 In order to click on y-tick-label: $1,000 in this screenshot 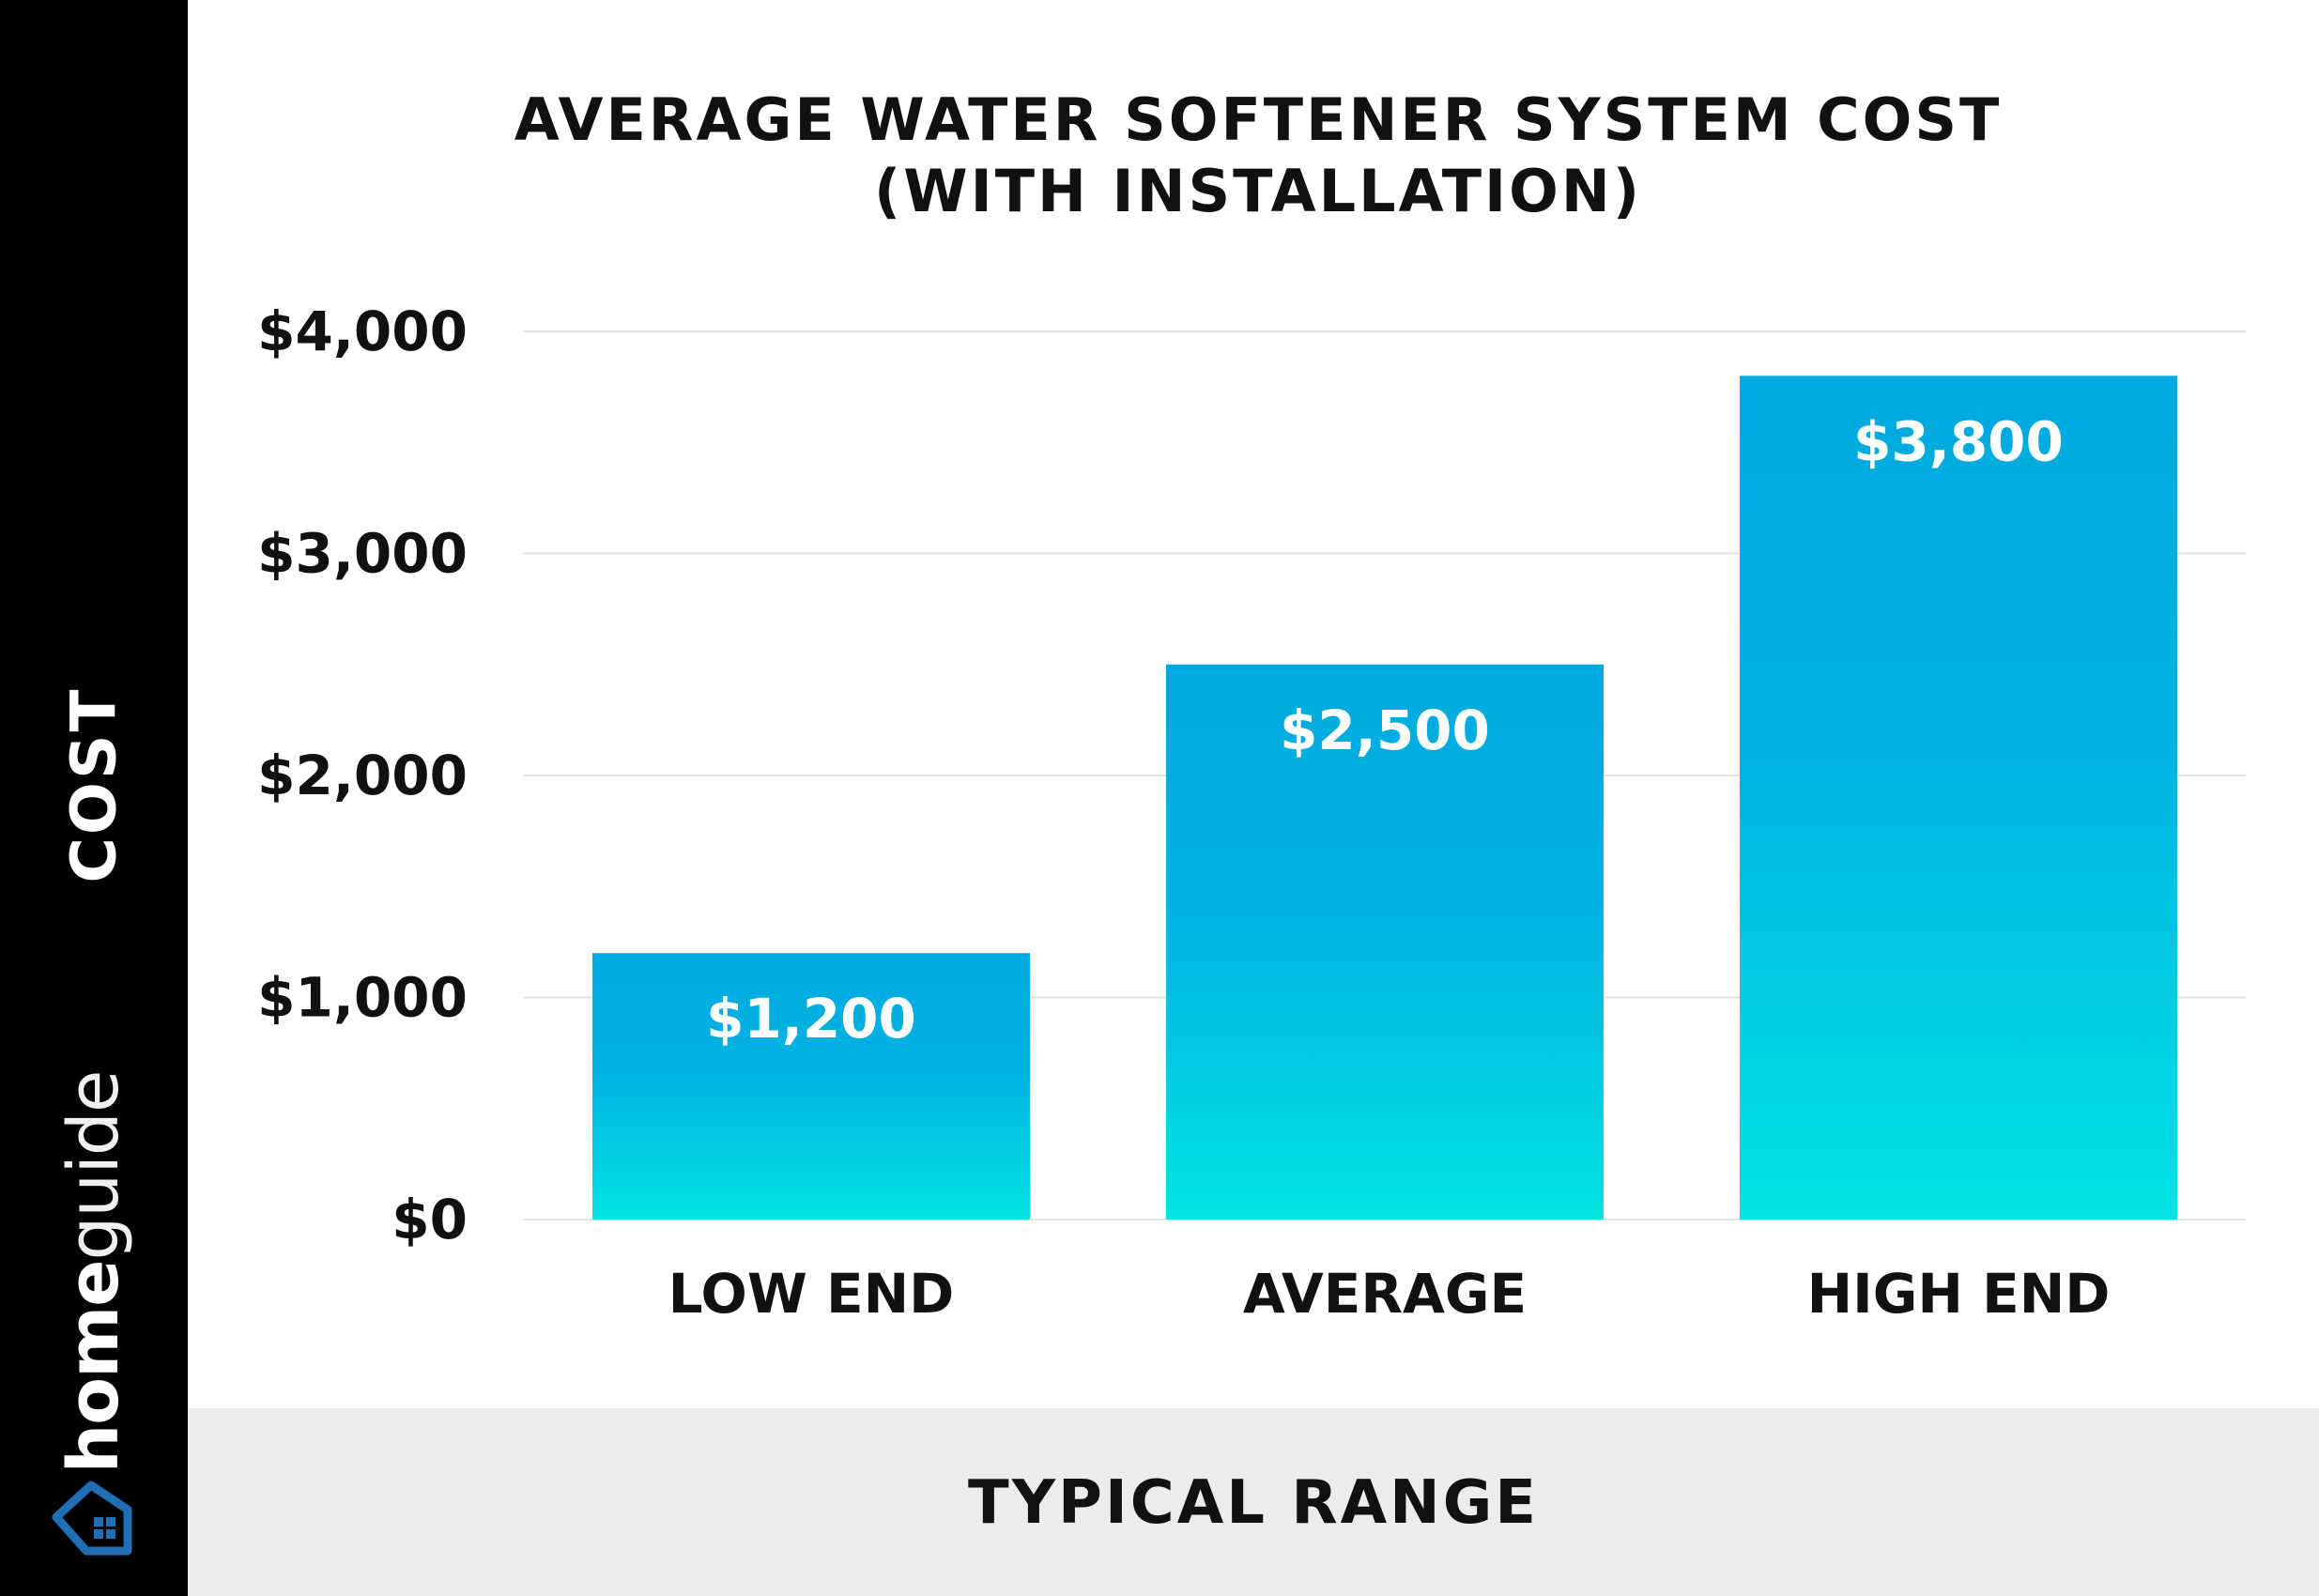, I will do `click(362, 998)`.